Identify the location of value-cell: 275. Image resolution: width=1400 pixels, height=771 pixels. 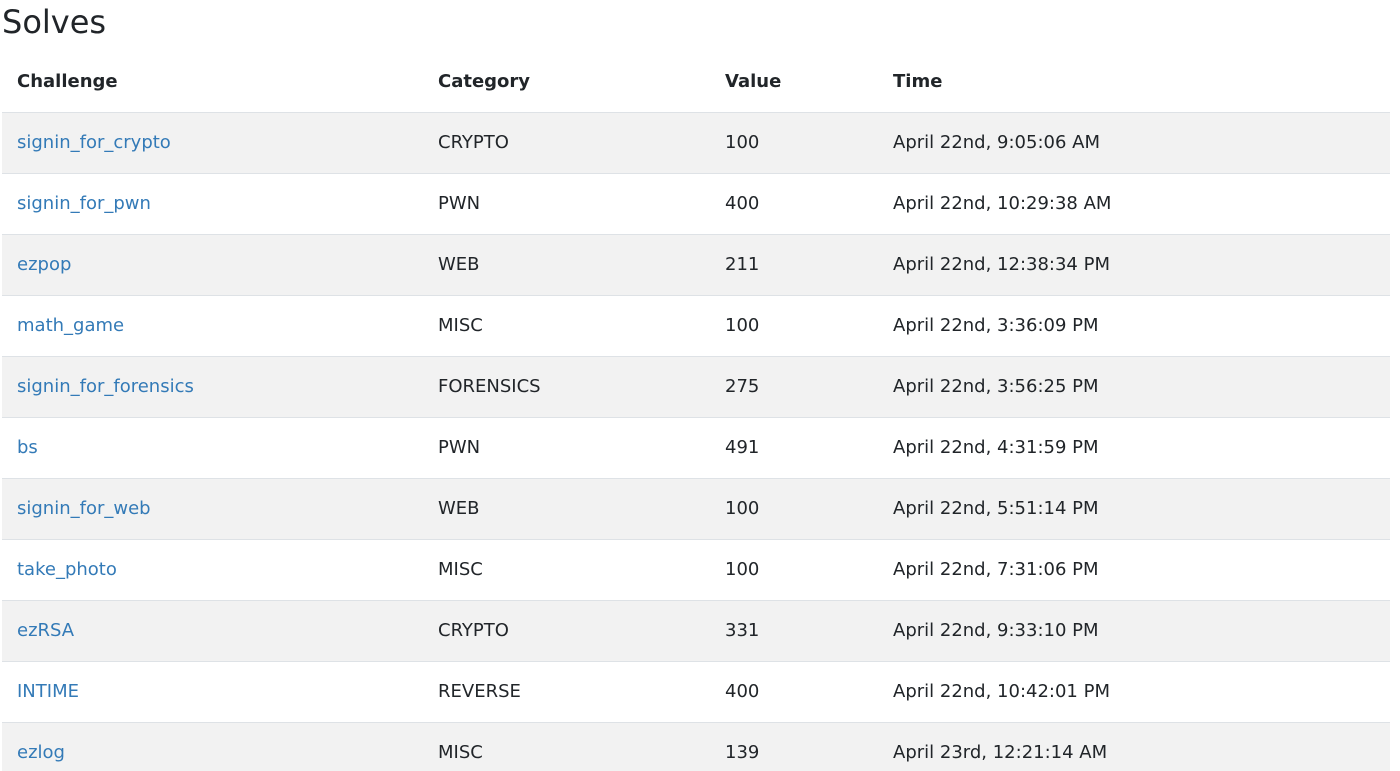
(742, 386).